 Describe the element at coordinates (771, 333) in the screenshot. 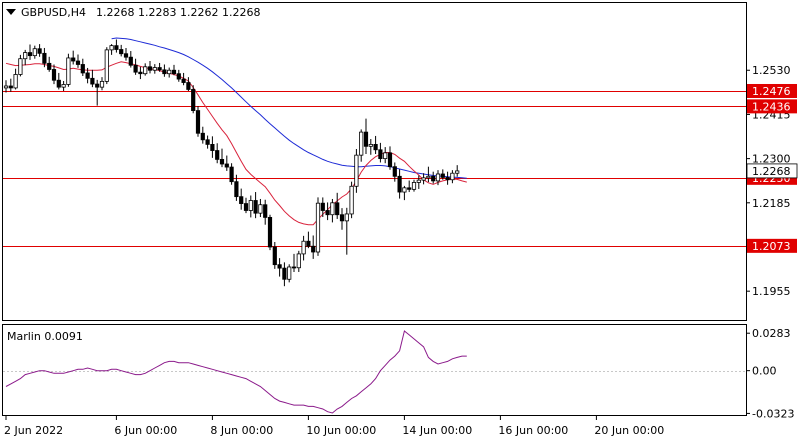

I see `osc-y-tick-label: 0.0283` at that location.